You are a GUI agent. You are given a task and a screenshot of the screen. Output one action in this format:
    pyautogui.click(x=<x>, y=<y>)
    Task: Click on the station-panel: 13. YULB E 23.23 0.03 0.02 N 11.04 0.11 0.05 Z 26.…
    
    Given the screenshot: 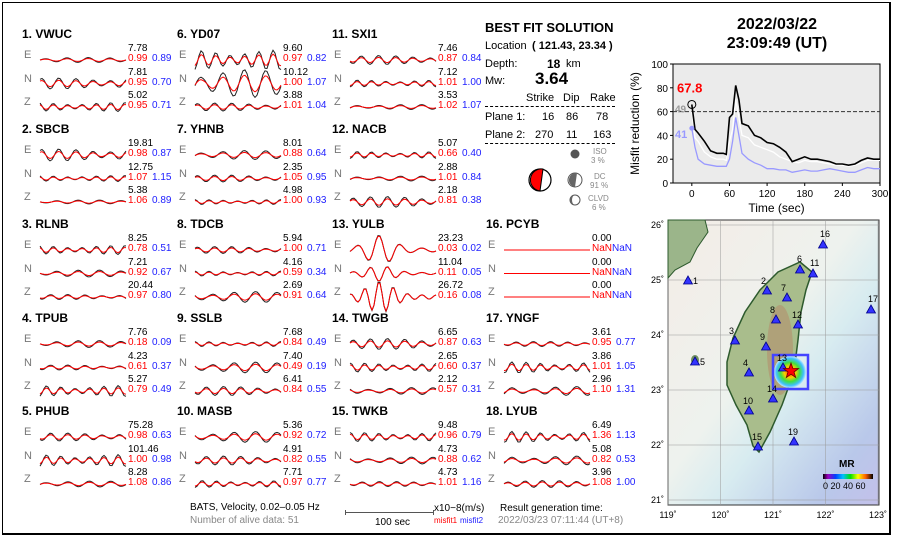 What is the action you would take?
    pyautogui.click(x=407, y=265)
    